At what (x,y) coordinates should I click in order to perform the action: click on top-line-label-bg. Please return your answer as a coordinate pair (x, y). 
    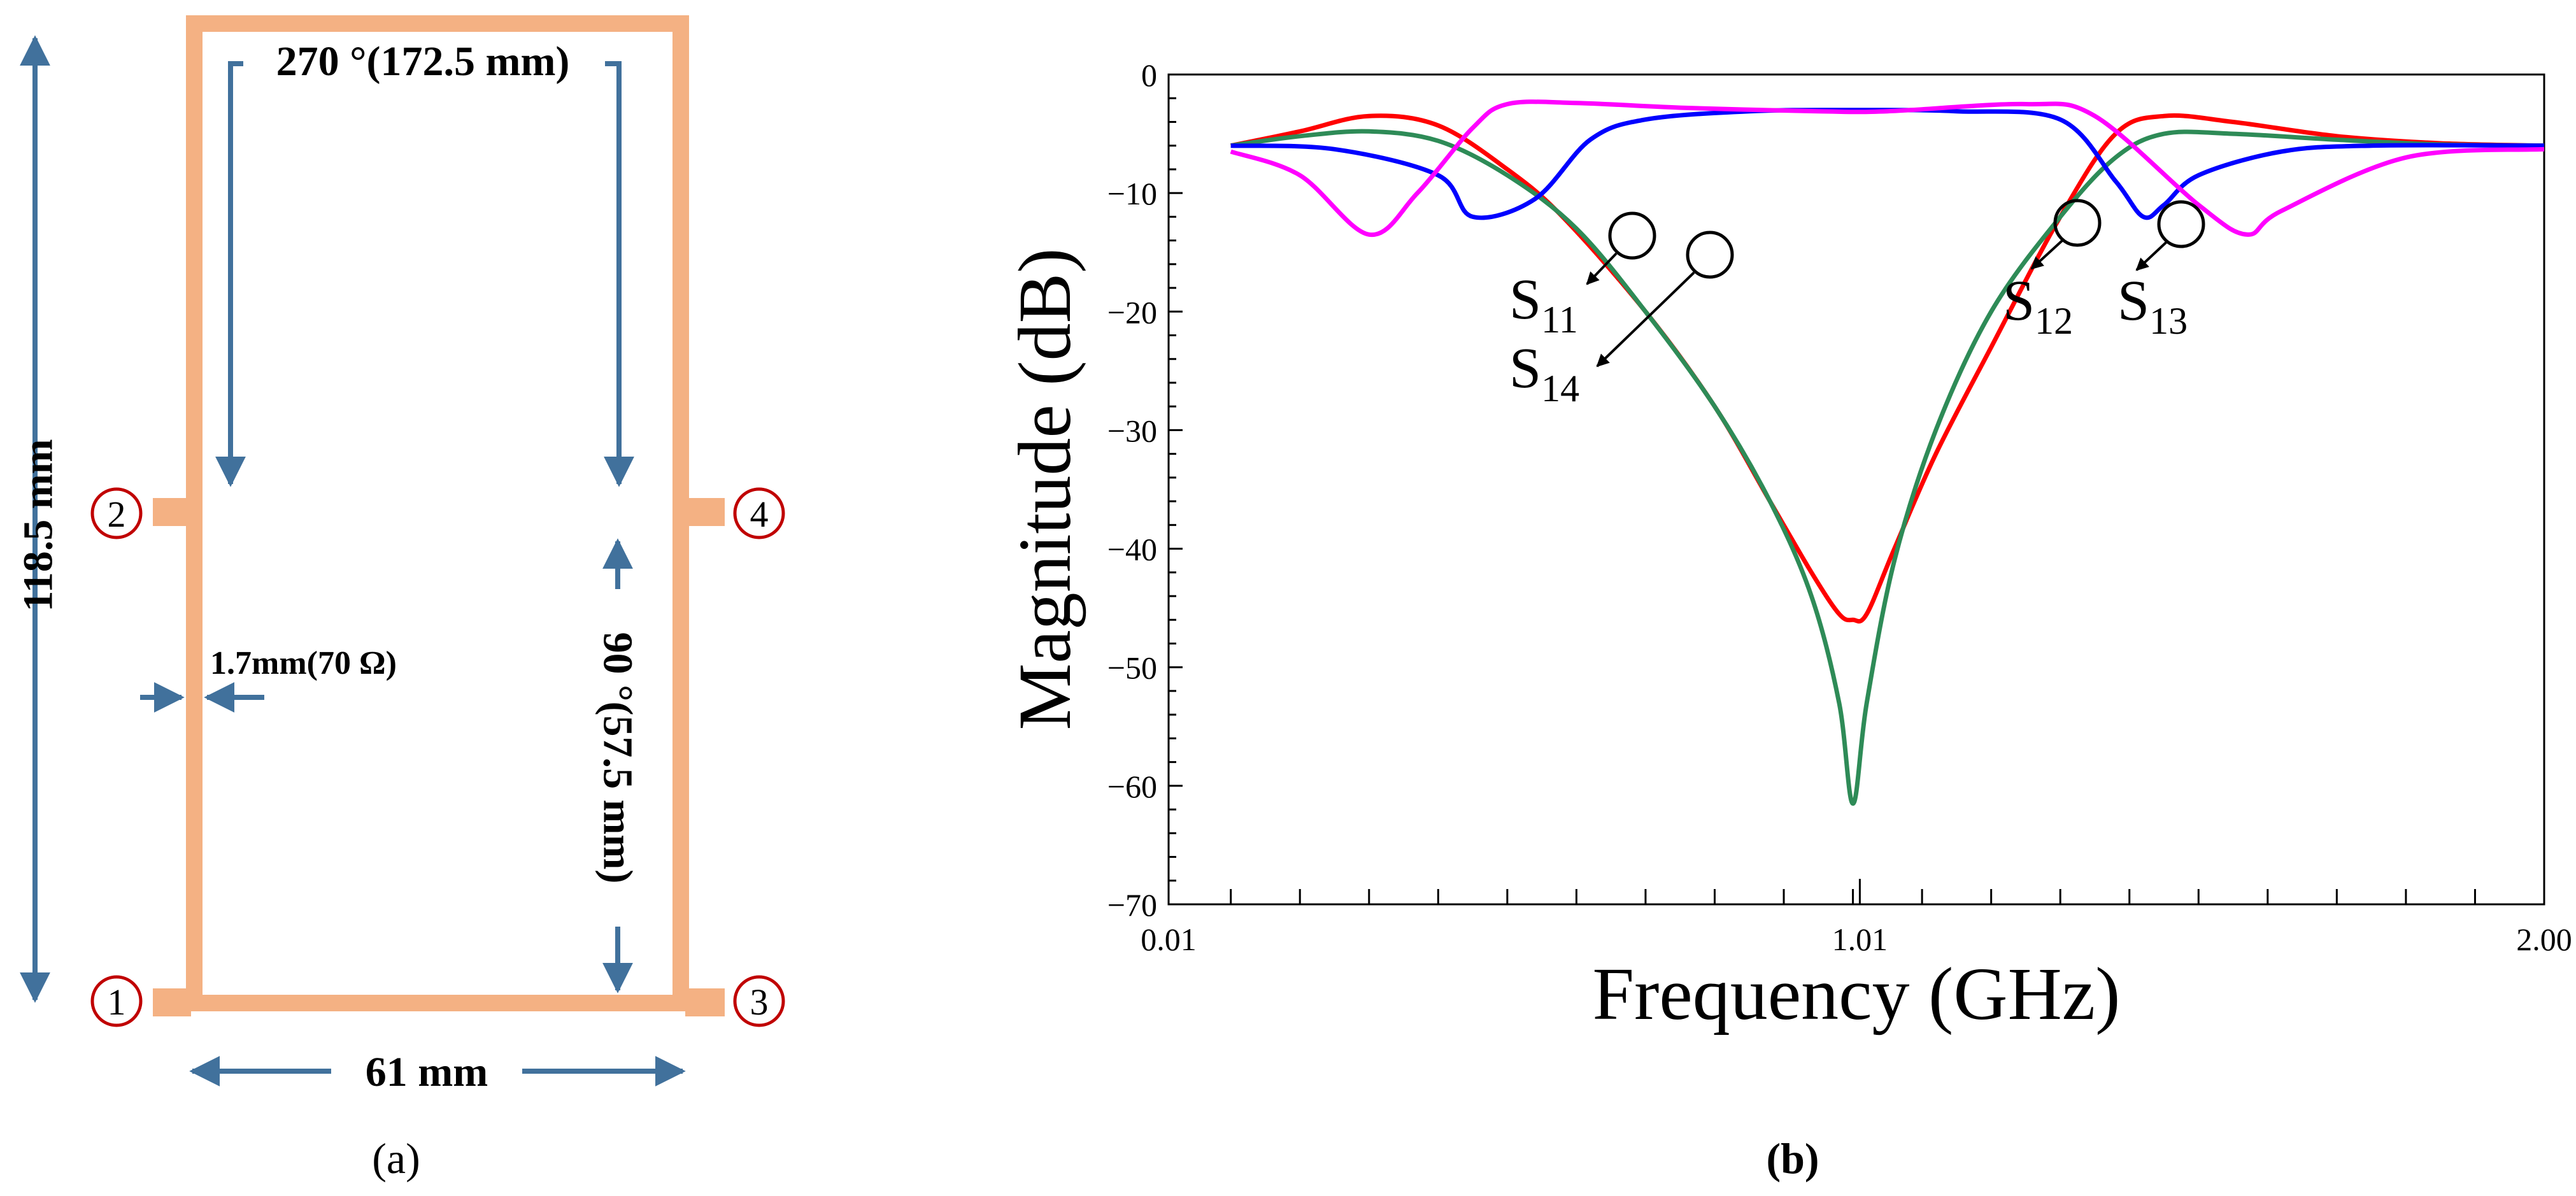
    Looking at the image, I should click on (424, 60).